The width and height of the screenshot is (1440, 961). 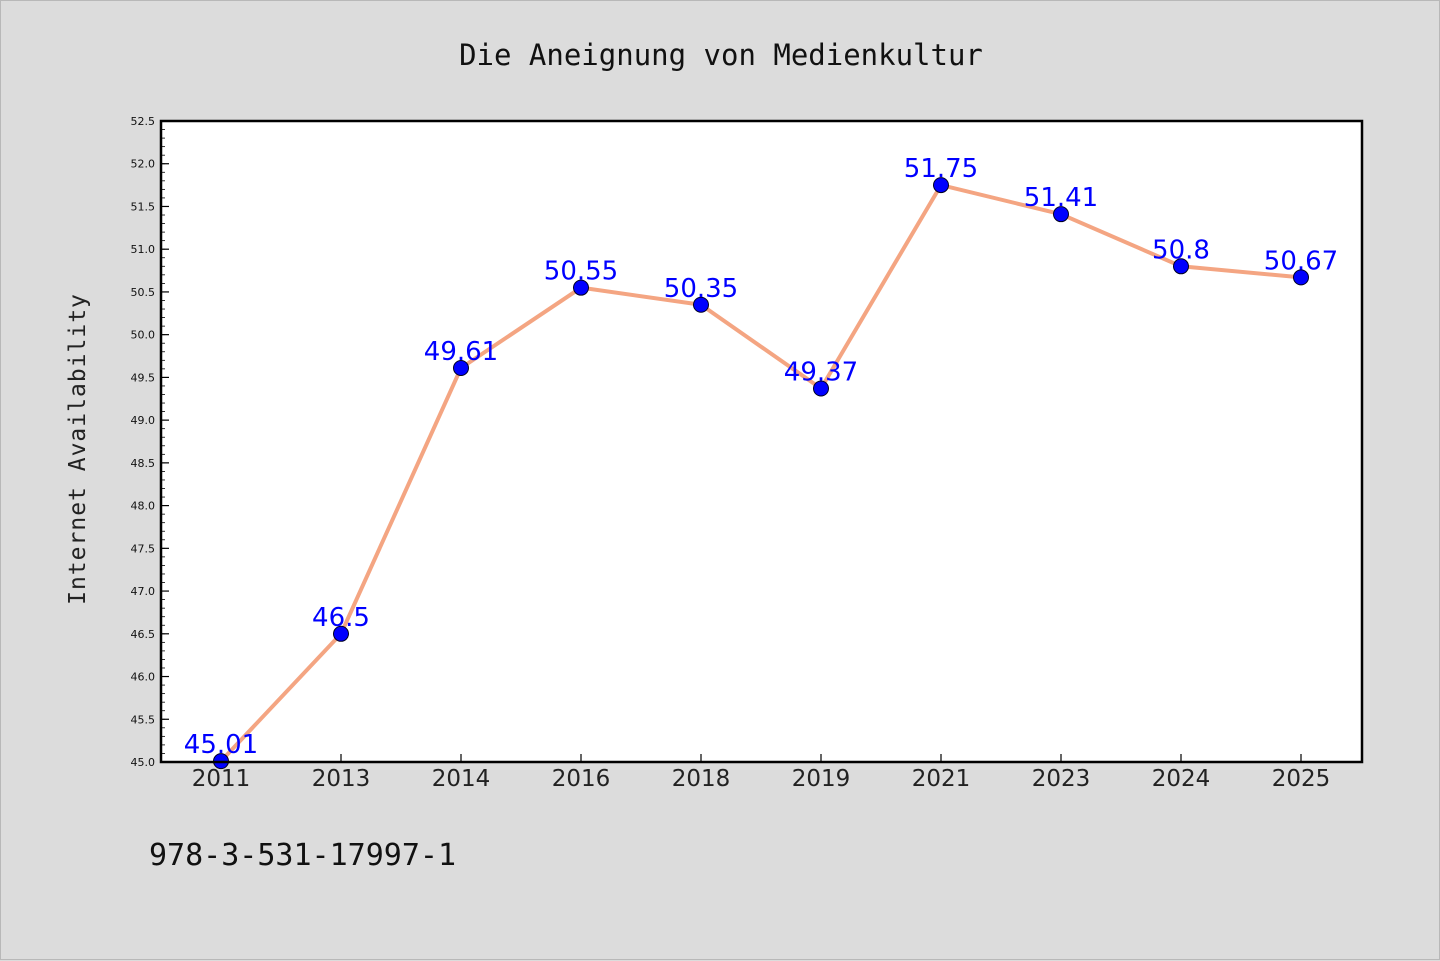 What do you see at coordinates (1181, 250) in the screenshot?
I see `data-value-label: 50.8` at bounding box center [1181, 250].